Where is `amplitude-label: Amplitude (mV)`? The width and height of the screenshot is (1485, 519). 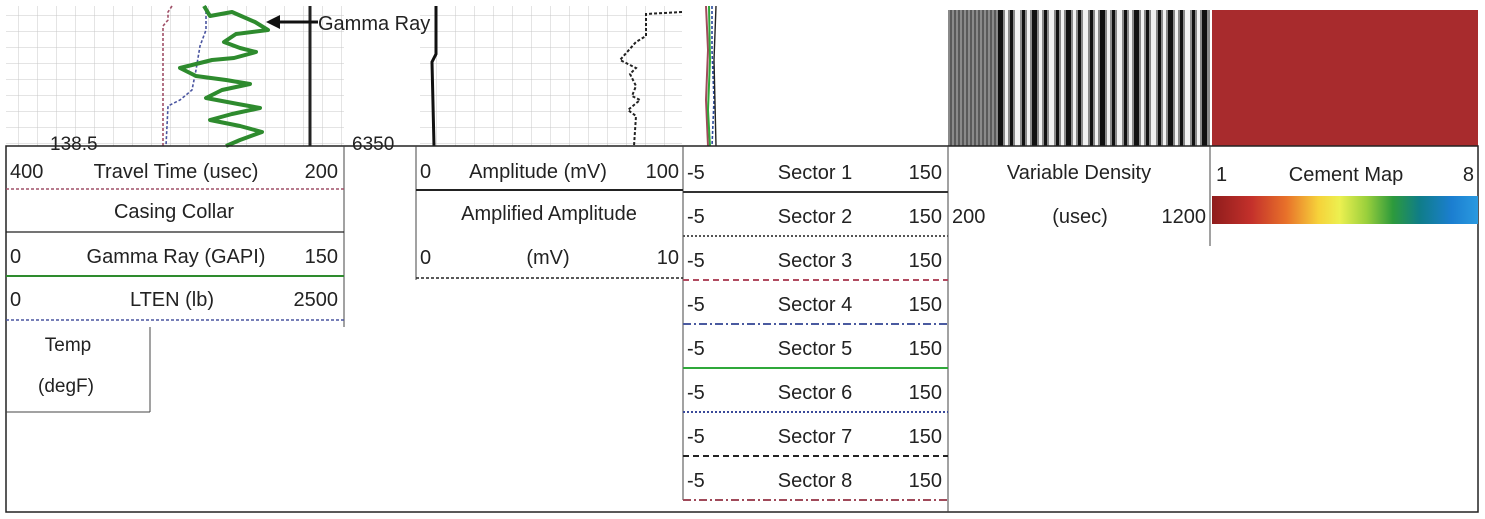 amplitude-label: Amplitude (mV) is located at coordinates (538, 172).